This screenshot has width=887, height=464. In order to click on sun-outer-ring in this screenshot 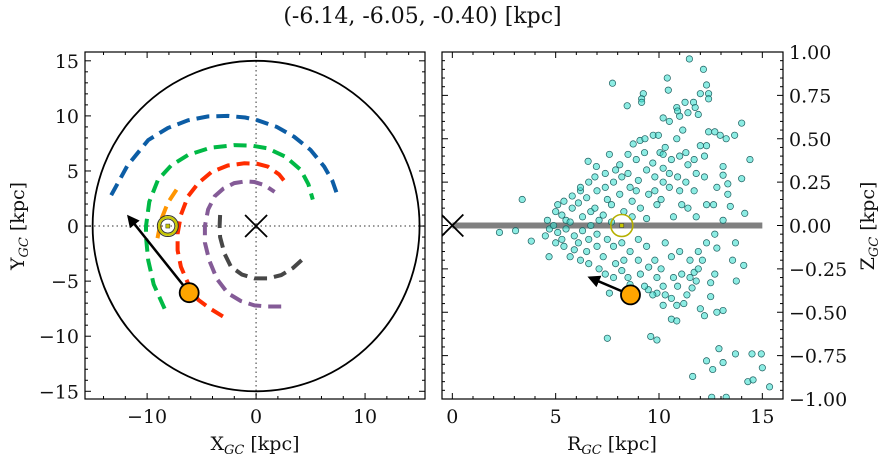, I will do `click(167, 226)`.